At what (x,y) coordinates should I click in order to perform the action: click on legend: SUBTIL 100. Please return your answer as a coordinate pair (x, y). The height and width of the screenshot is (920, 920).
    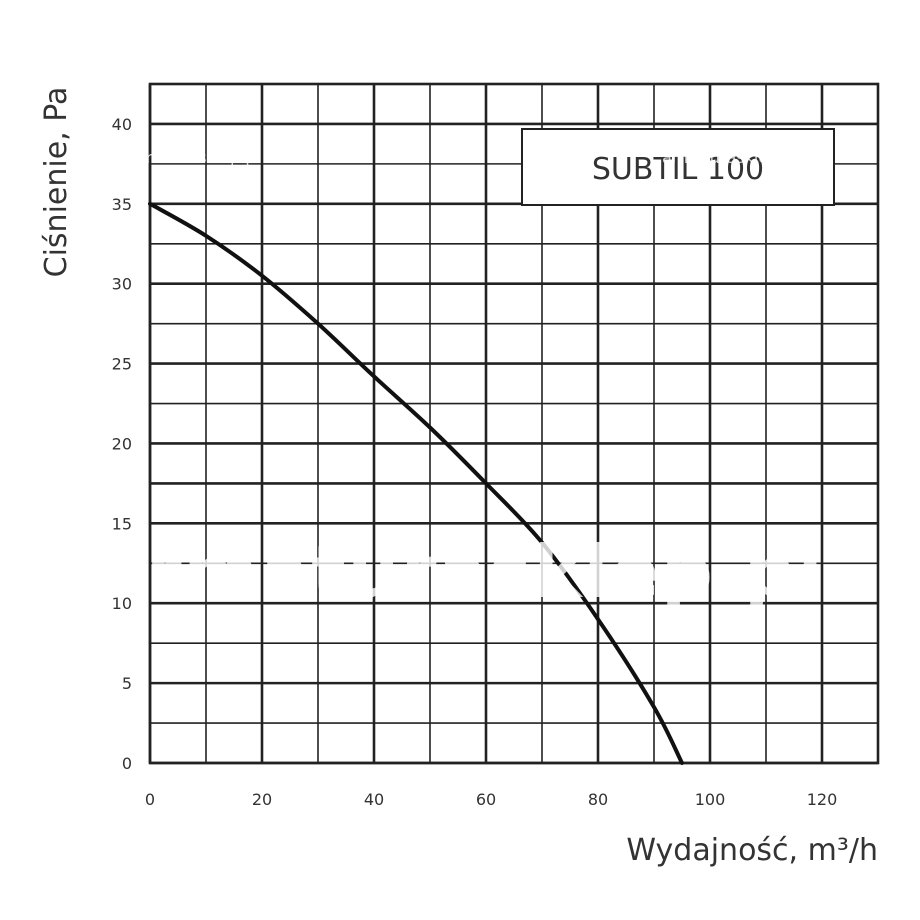
    Looking at the image, I should click on (678, 167).